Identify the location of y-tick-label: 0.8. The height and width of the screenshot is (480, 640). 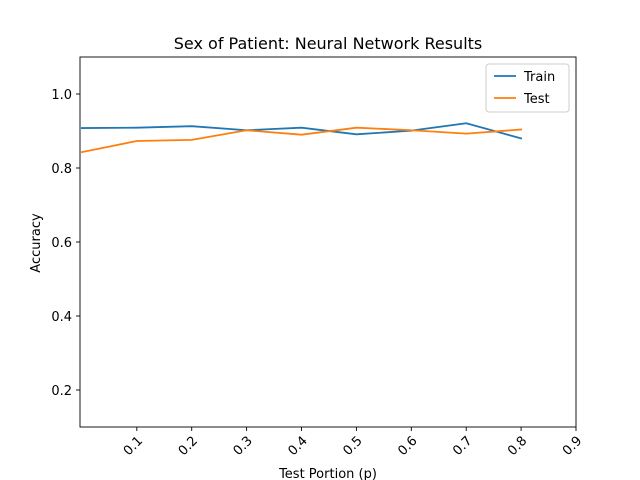
(61, 169).